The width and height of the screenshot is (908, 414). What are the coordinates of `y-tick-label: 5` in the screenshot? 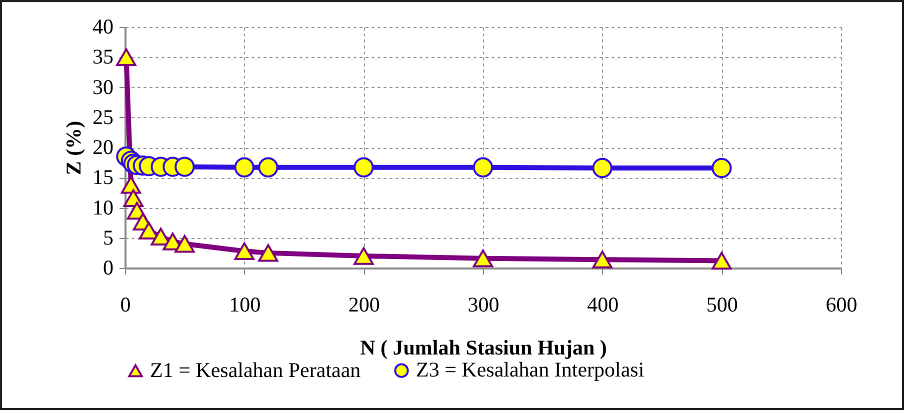 It's located at (108, 237).